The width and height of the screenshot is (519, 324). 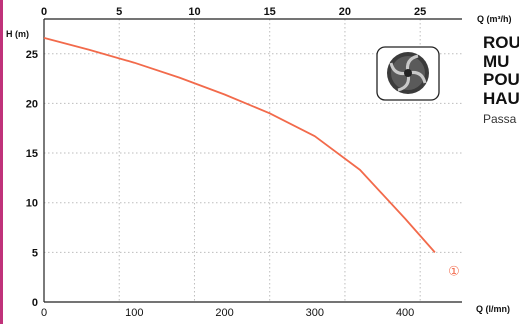 What do you see at coordinates (119, 12) in the screenshot?
I see `x-top-tick-label: 5` at bounding box center [119, 12].